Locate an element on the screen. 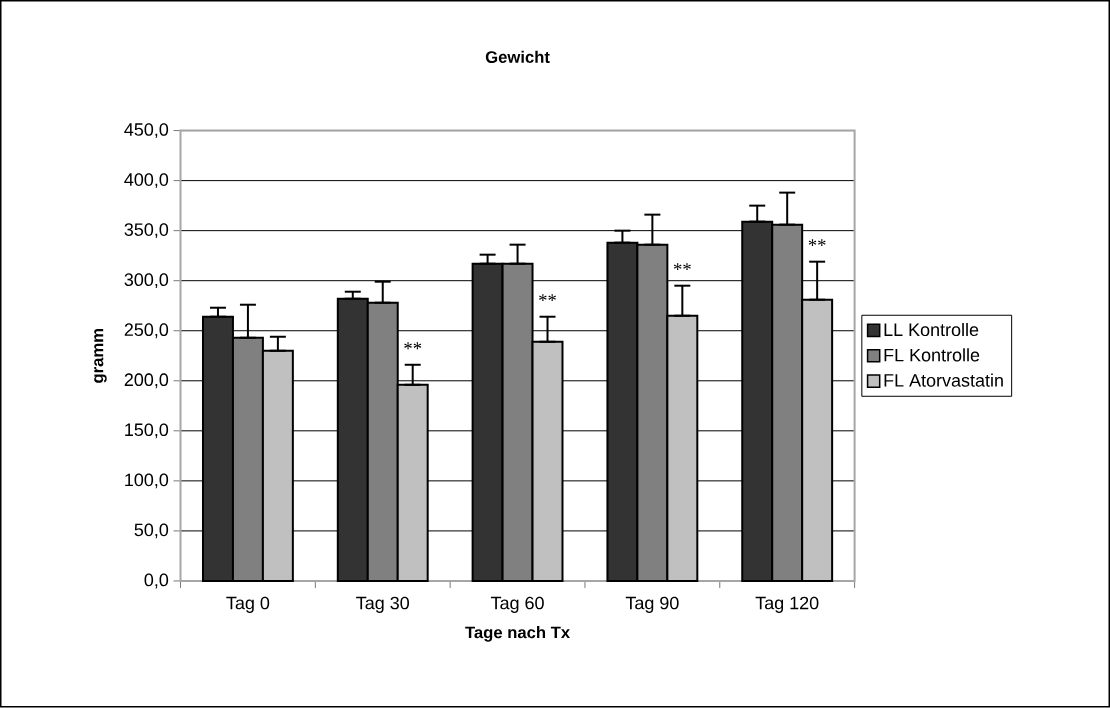 Image resolution: width=1110 pixels, height=708 pixels. y-tick-label: 250,0 is located at coordinates (146, 331).